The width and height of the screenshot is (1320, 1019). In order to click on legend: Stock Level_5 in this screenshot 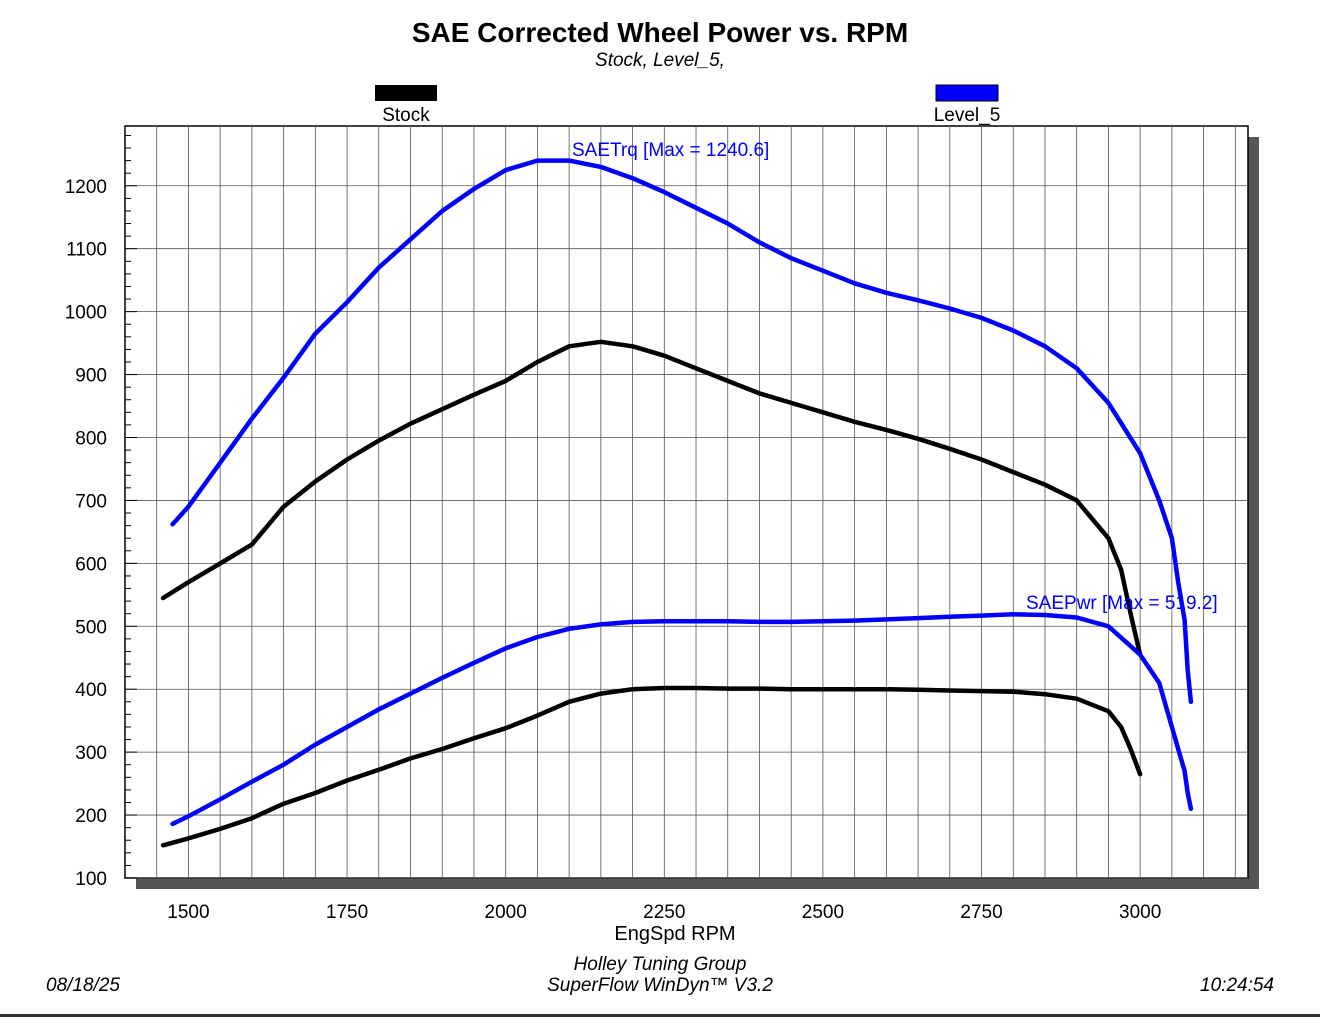, I will do `click(688, 105)`.